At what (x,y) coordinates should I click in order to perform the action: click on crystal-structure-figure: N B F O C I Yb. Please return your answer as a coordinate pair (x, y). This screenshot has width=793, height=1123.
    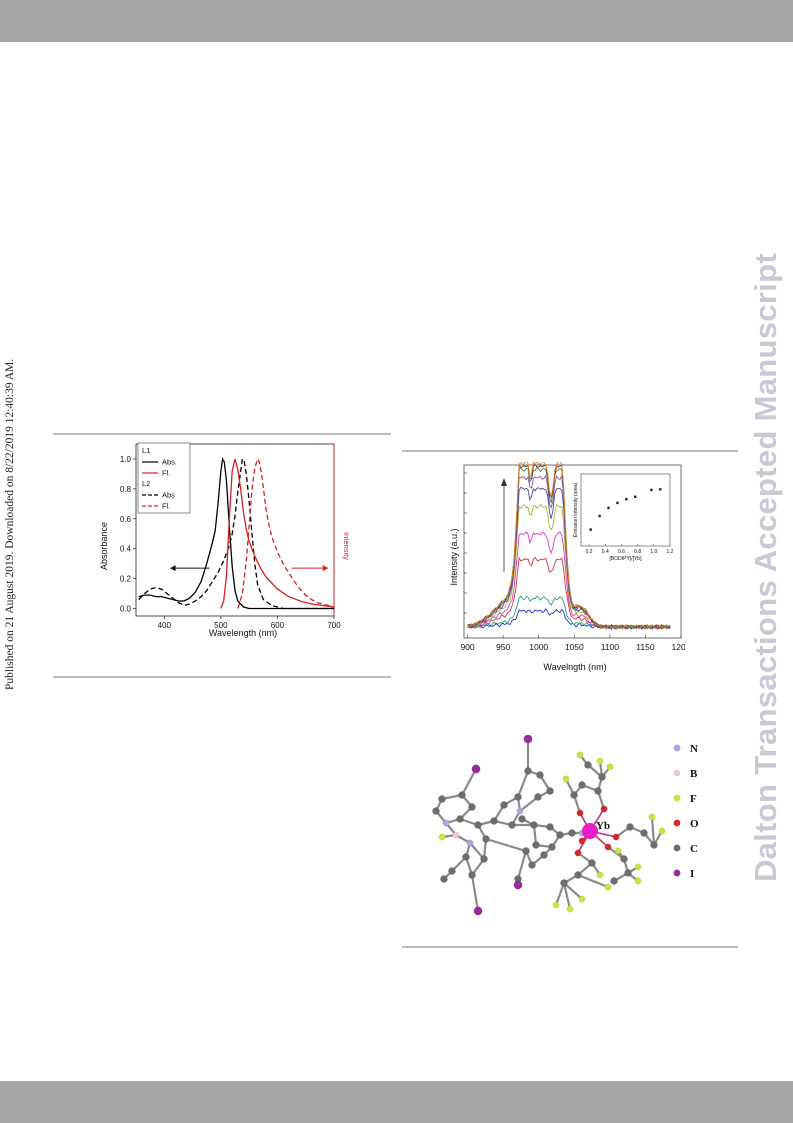
    Looking at the image, I should click on (565, 825).